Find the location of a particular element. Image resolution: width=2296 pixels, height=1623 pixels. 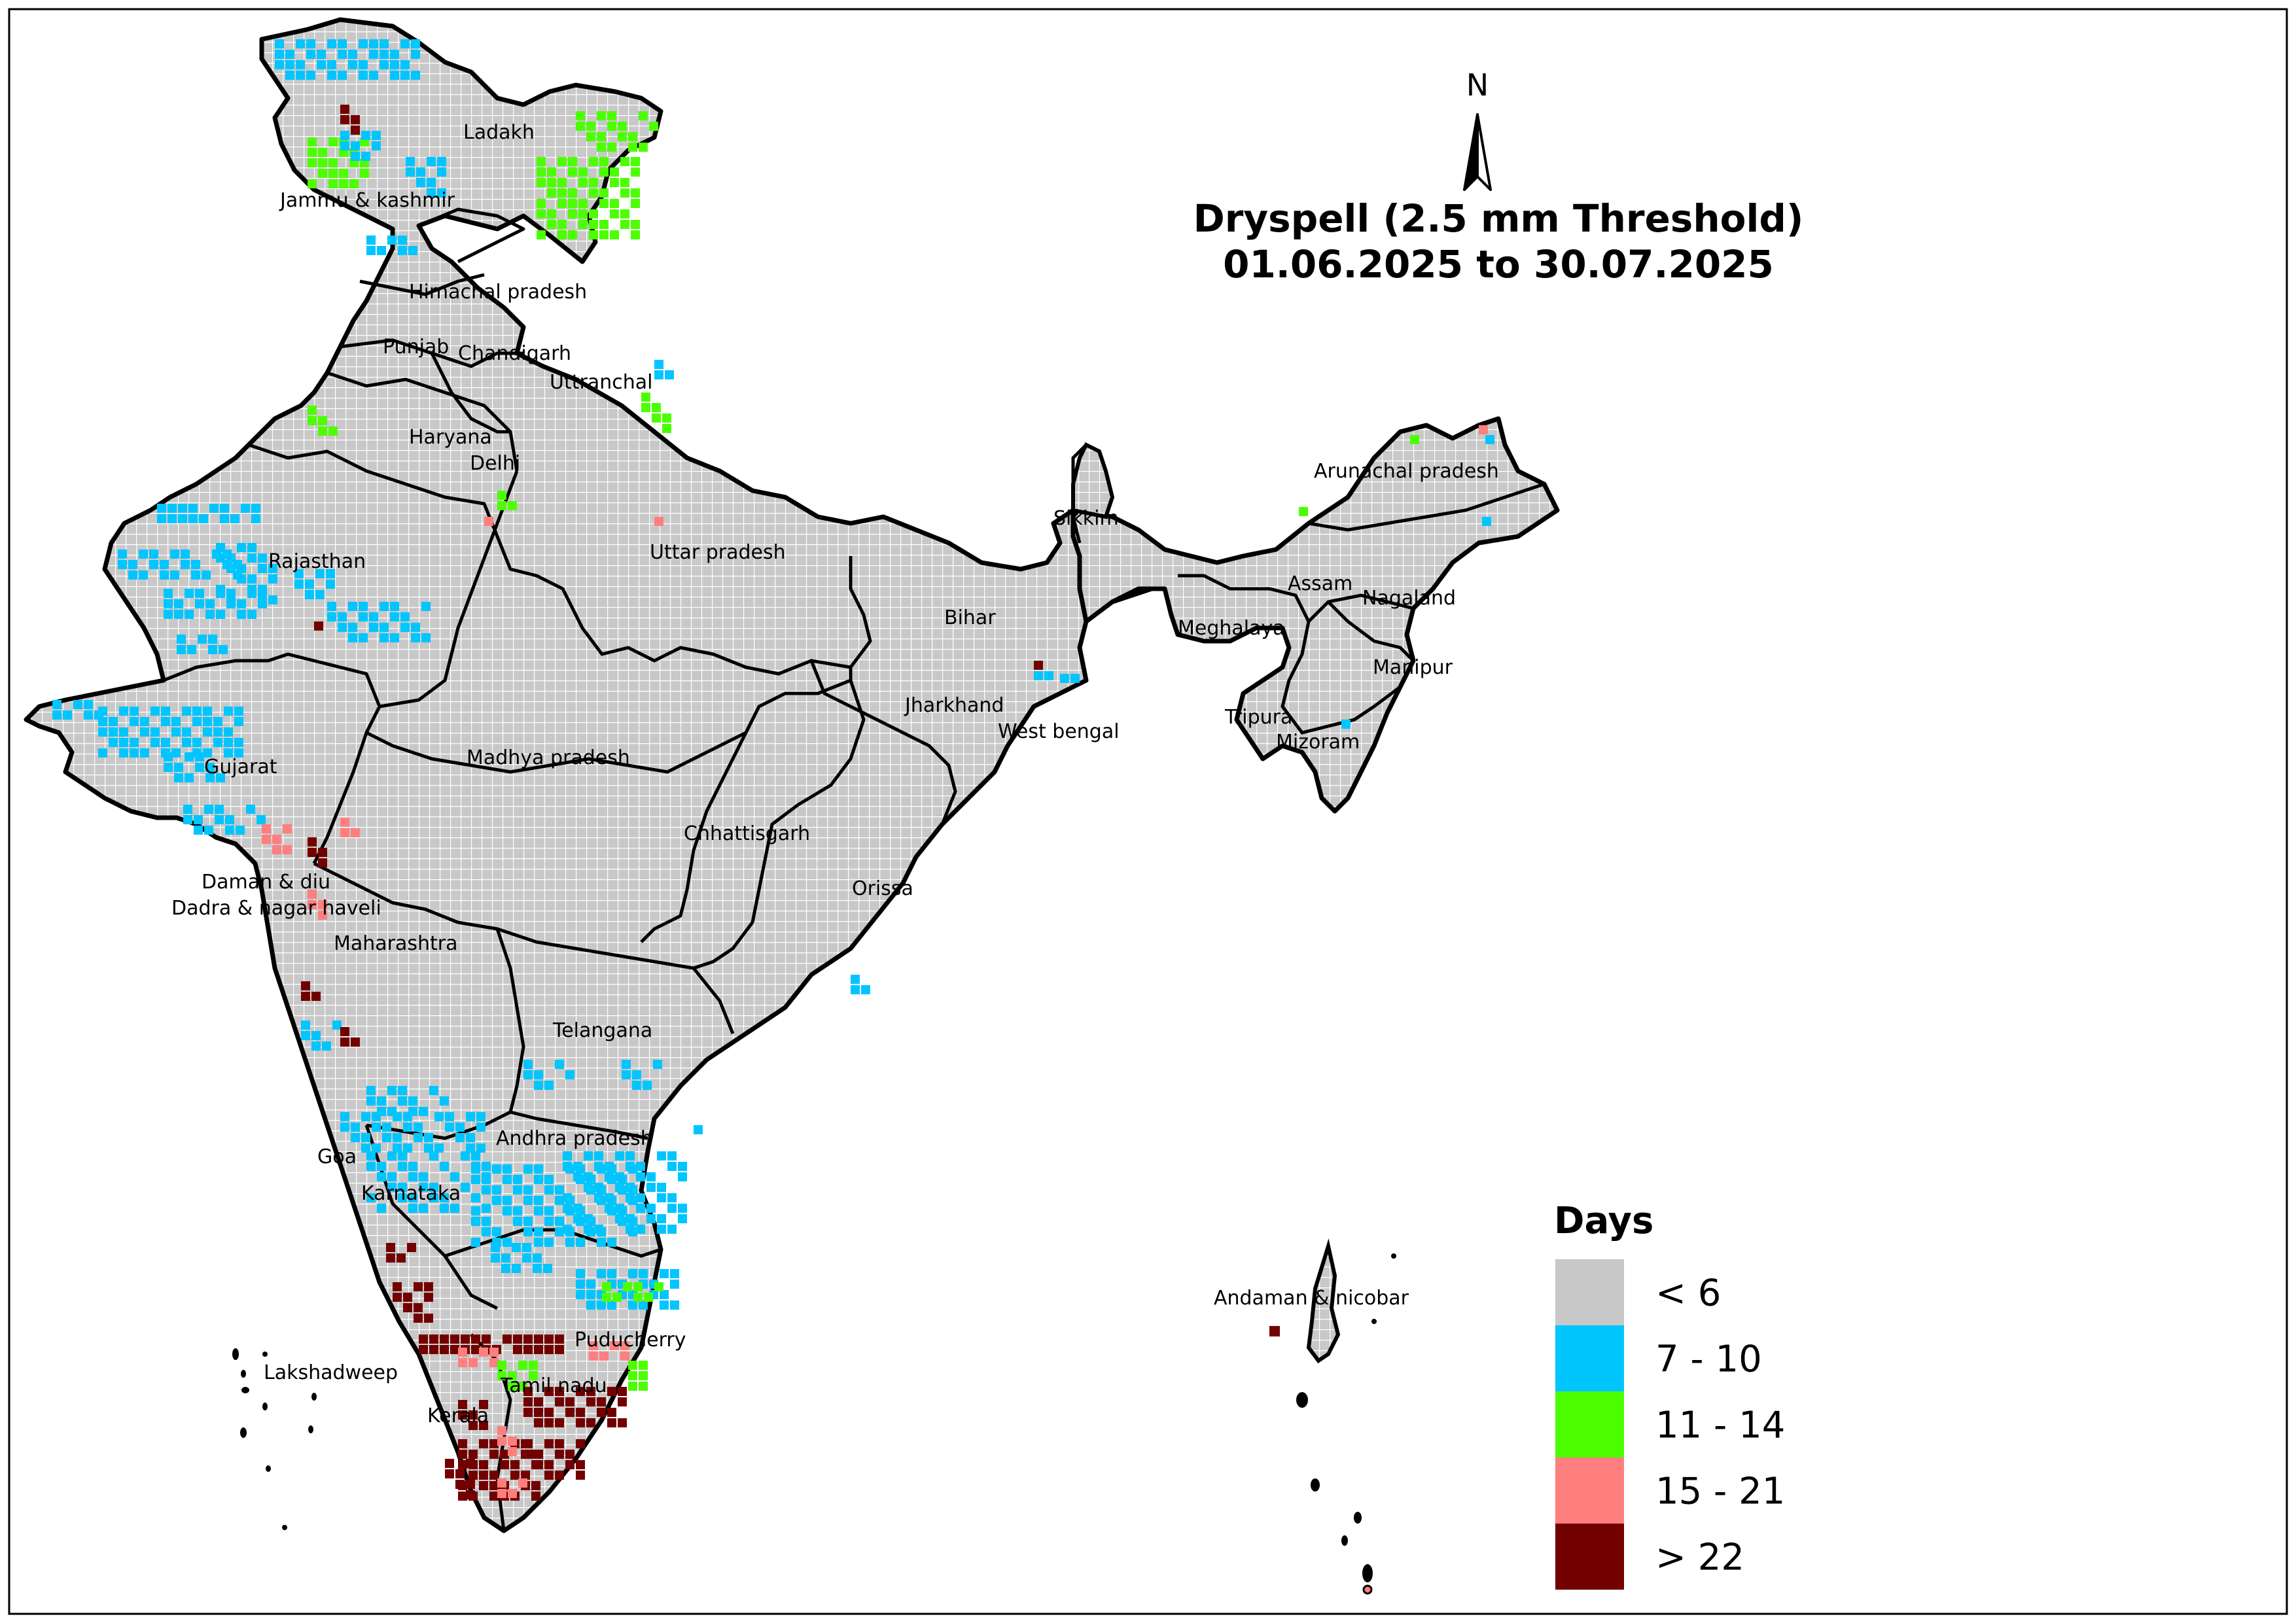

label-andhra-pradesh: Andhra pradesh is located at coordinates (574, 1139).